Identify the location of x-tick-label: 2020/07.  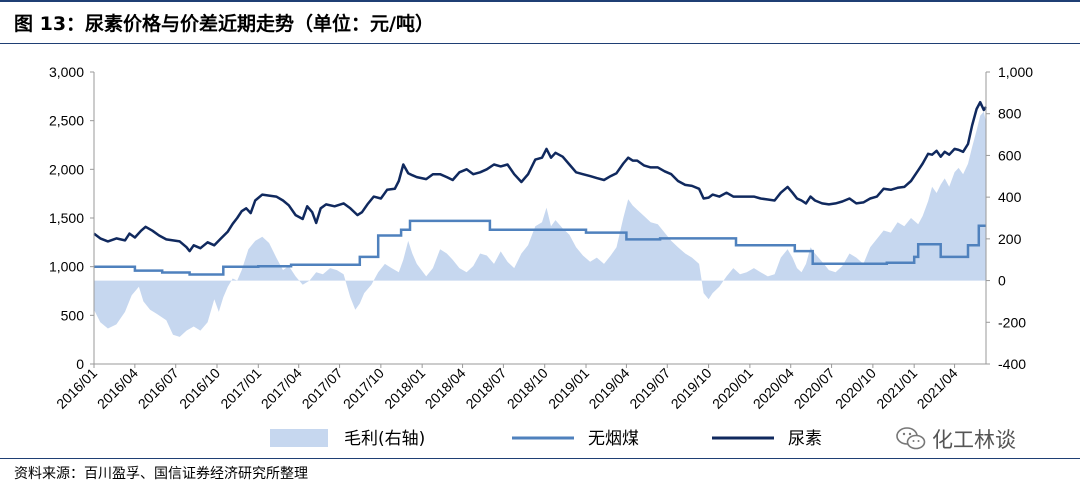
(814, 388).